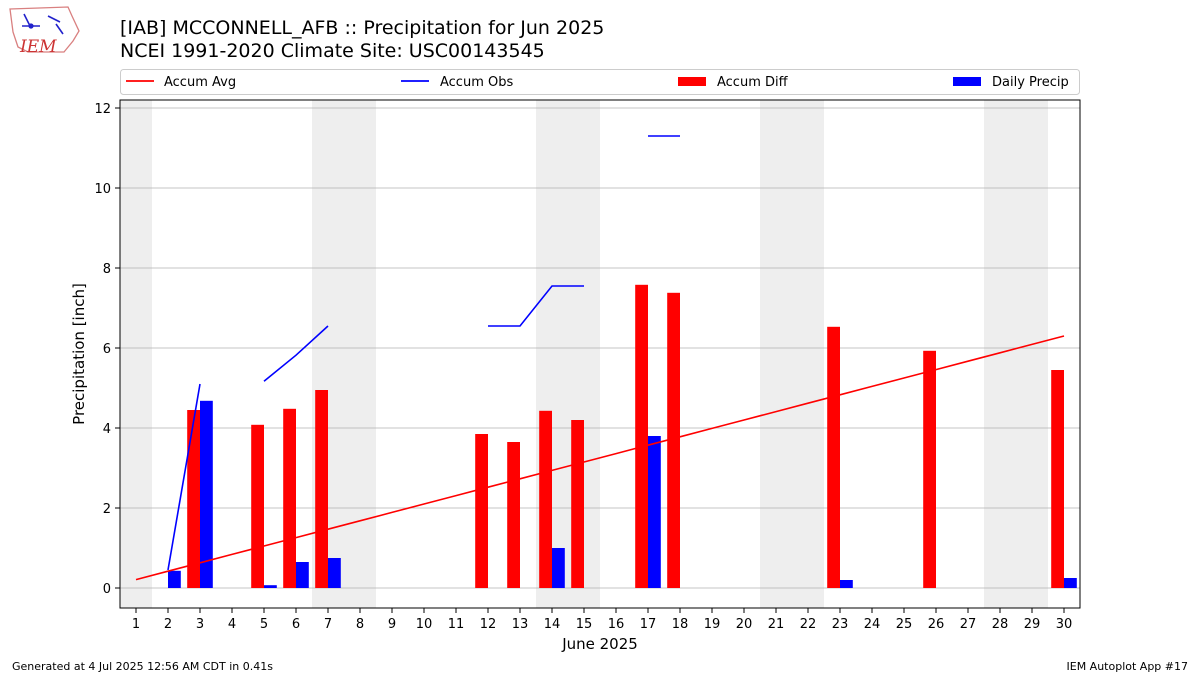 This screenshot has height=675, width=1200. Describe the element at coordinates (1000, 624) in the screenshot. I see `xtick-label-28: 28` at that location.